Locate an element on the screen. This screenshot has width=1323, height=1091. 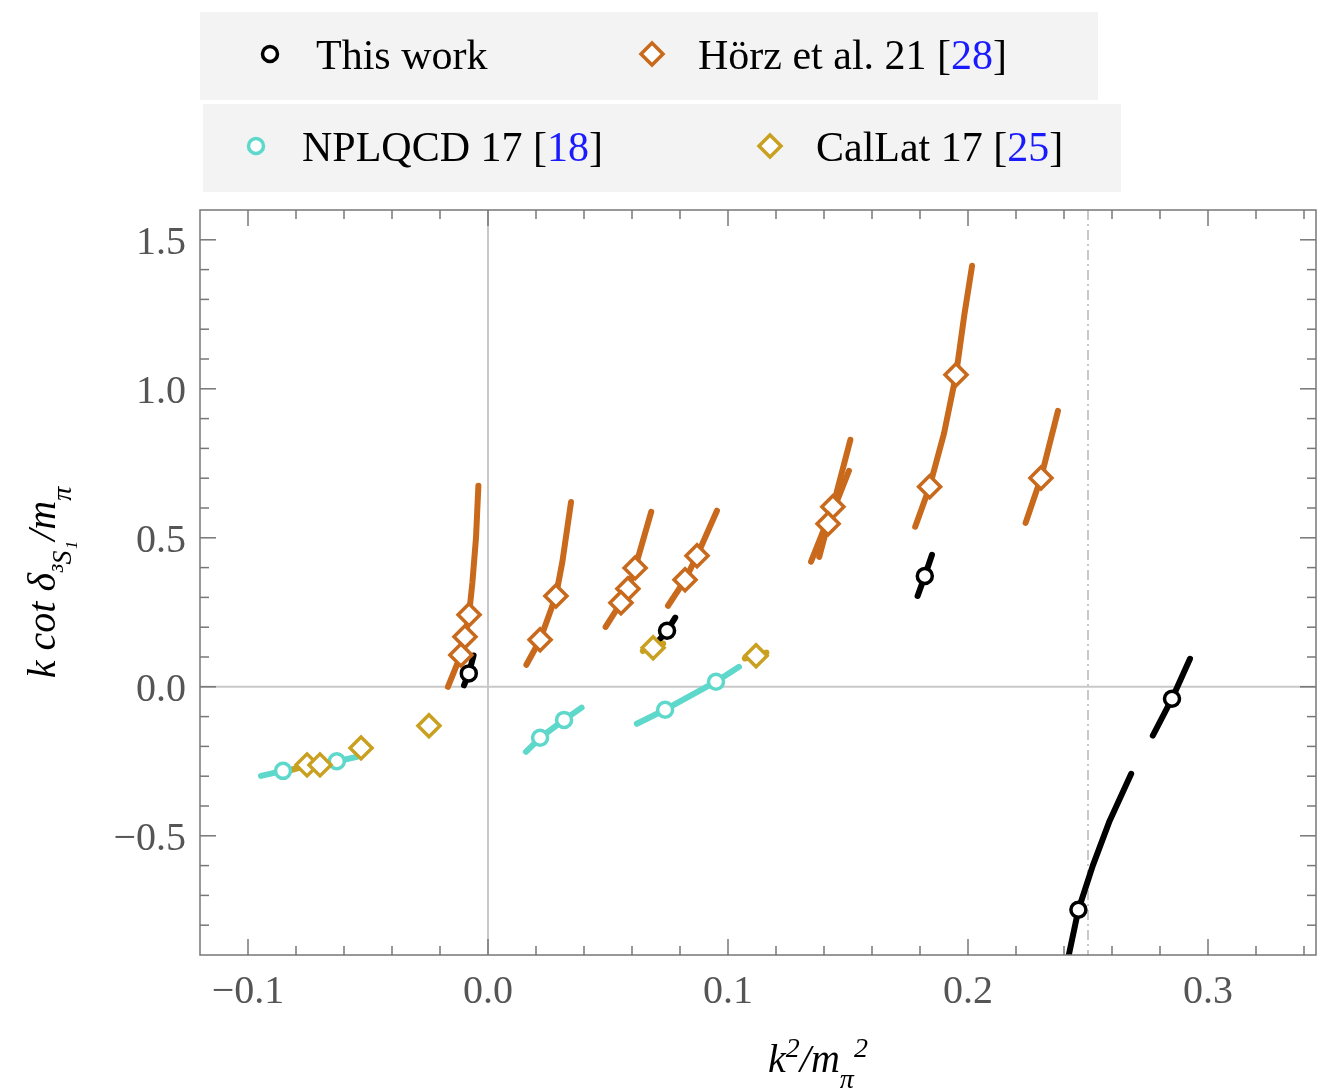
y-tick-label: 0.0 is located at coordinates (161, 687).